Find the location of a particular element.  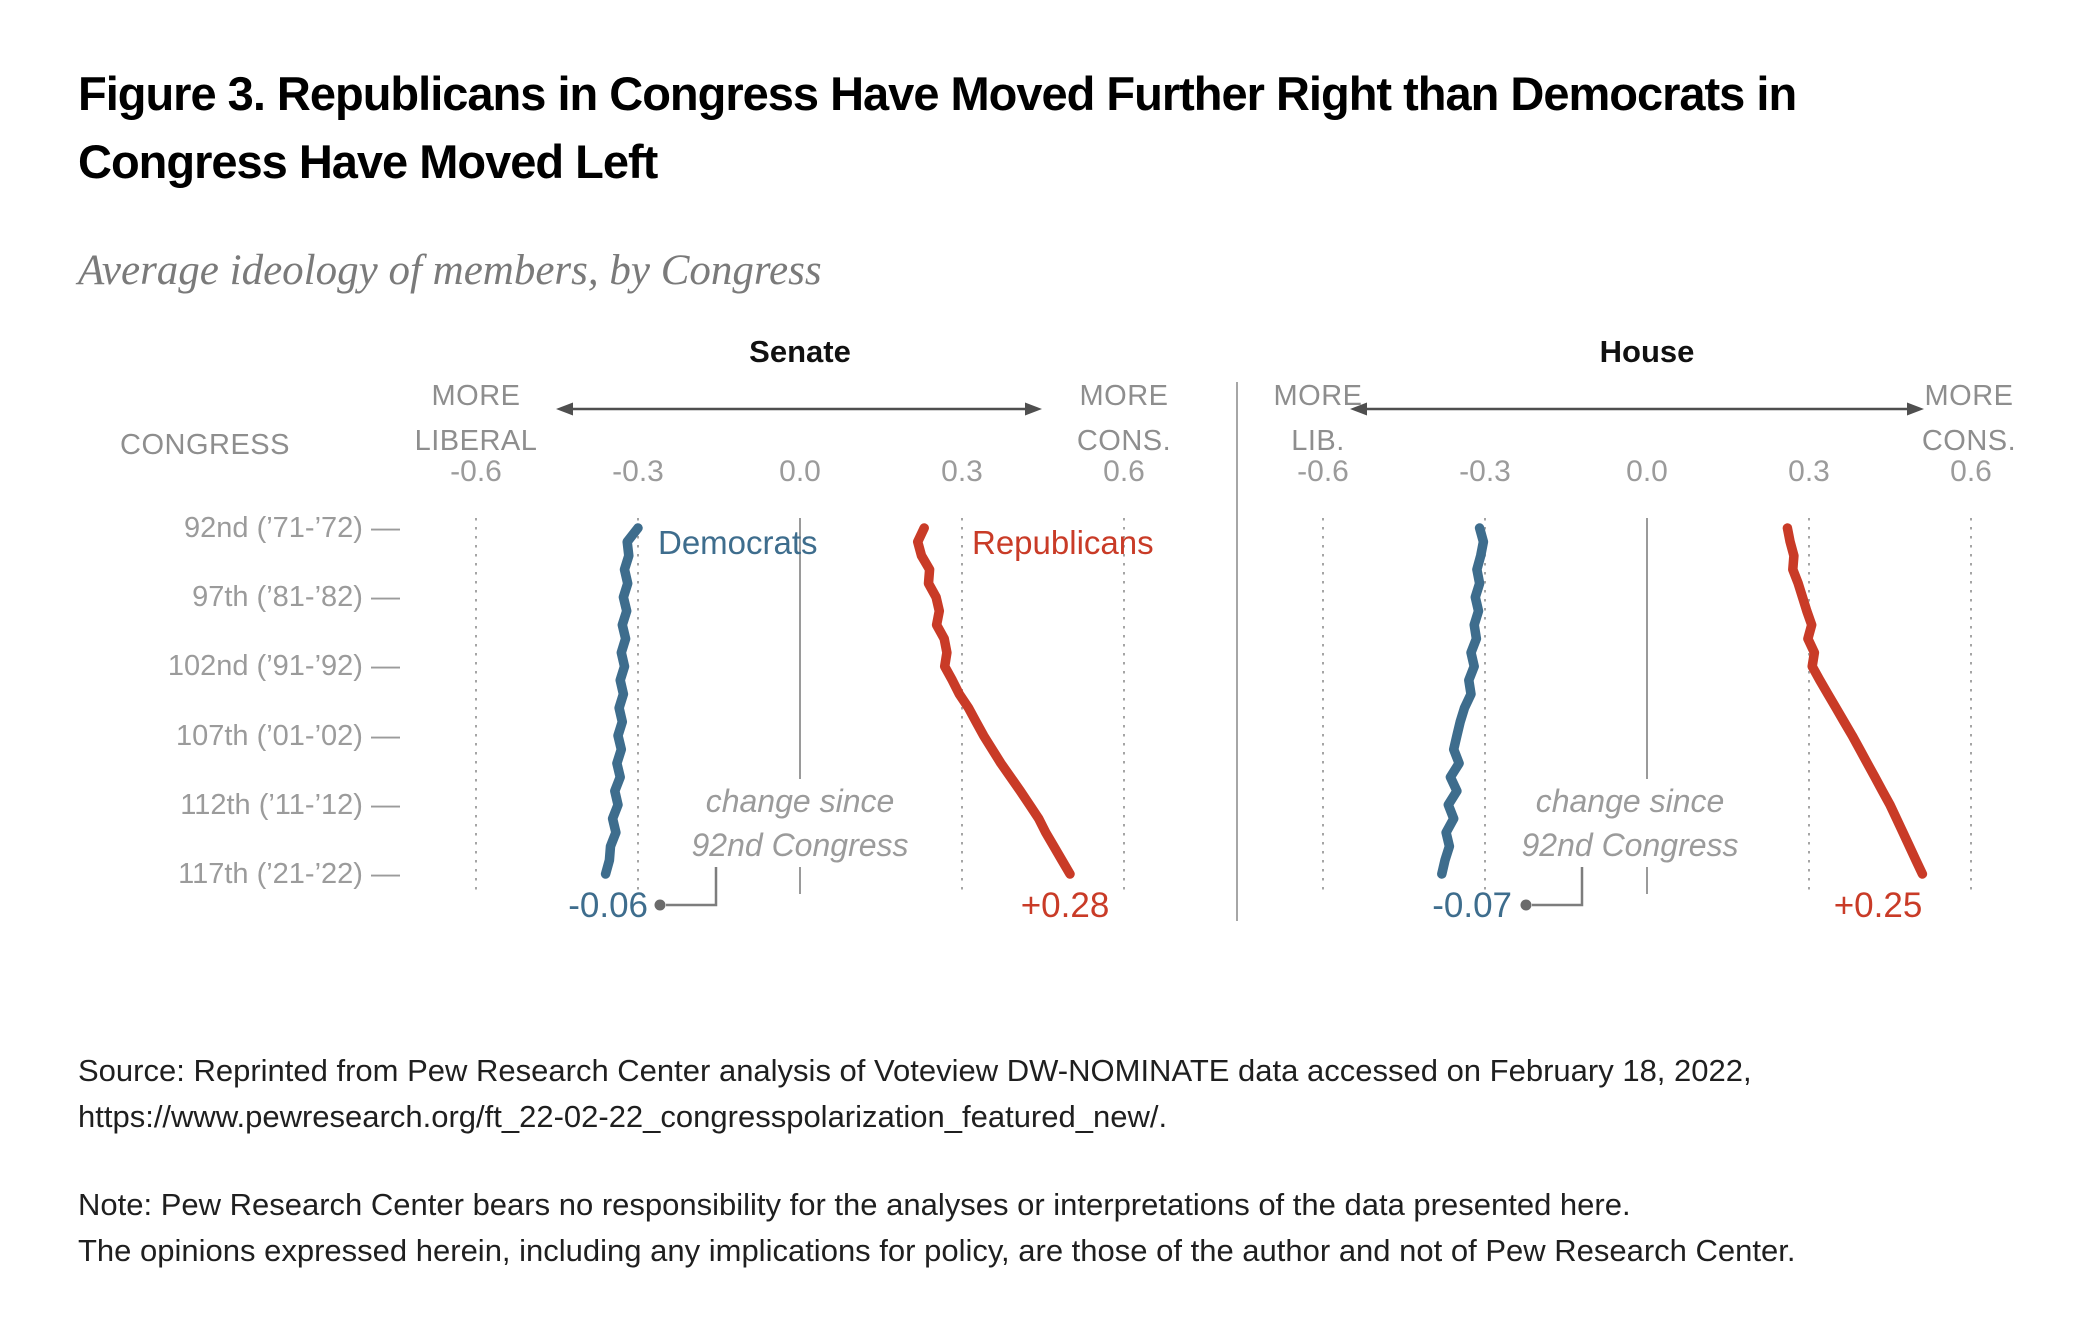

democrats-series-label: Democrats is located at coordinates (738, 542).